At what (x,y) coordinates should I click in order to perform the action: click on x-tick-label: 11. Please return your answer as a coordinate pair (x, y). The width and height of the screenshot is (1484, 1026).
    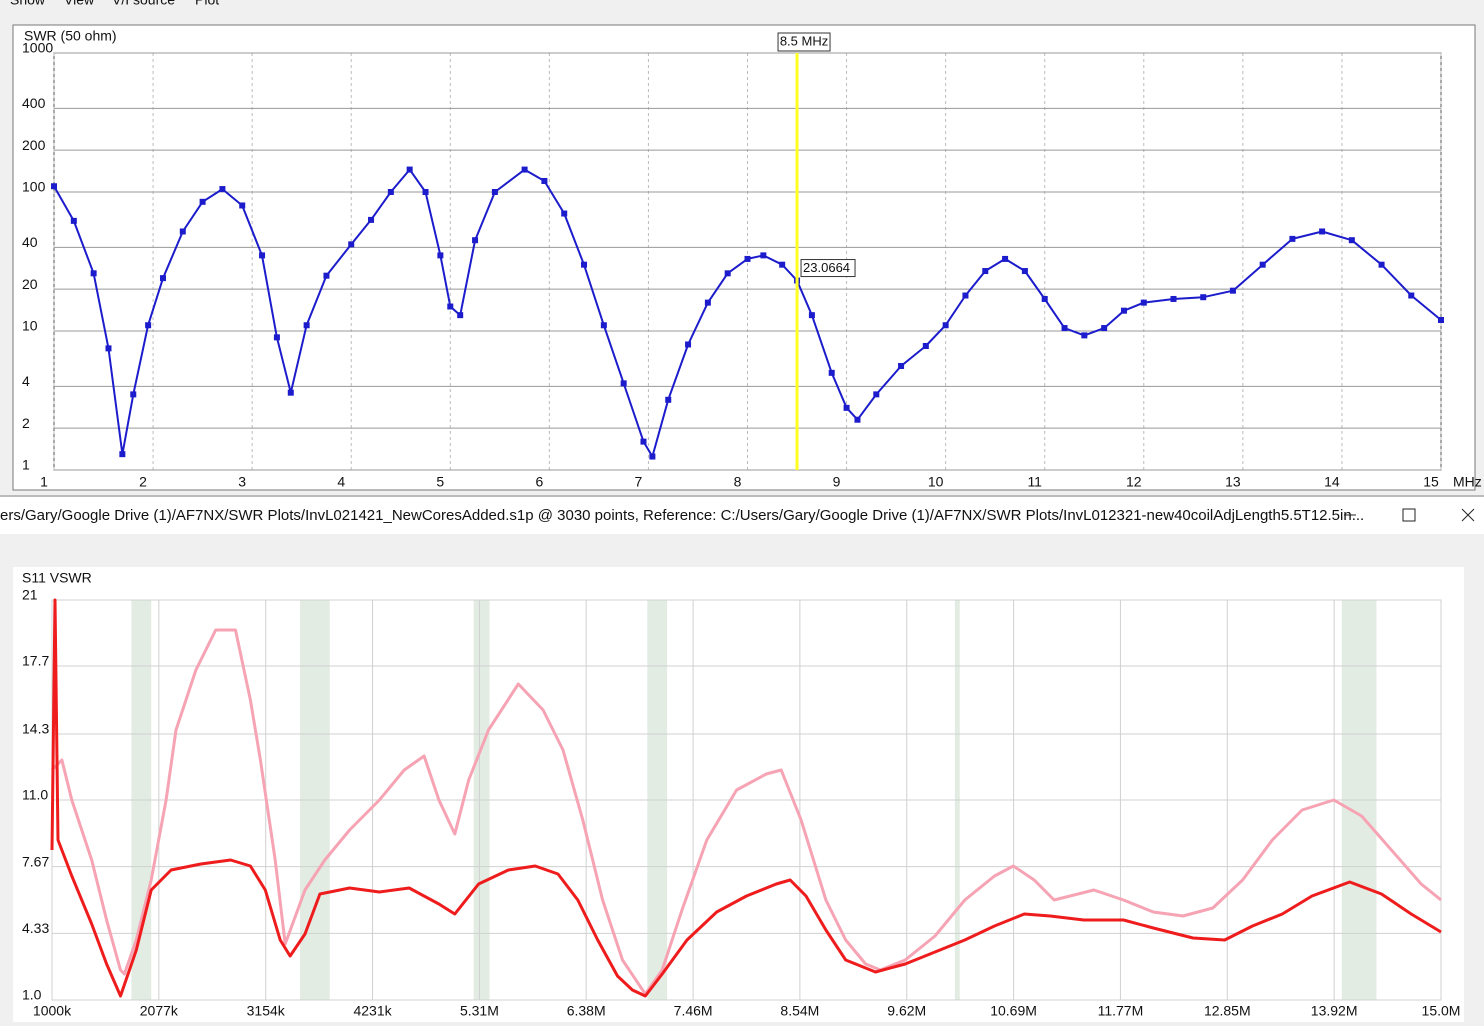
    Looking at the image, I should click on (1034, 482).